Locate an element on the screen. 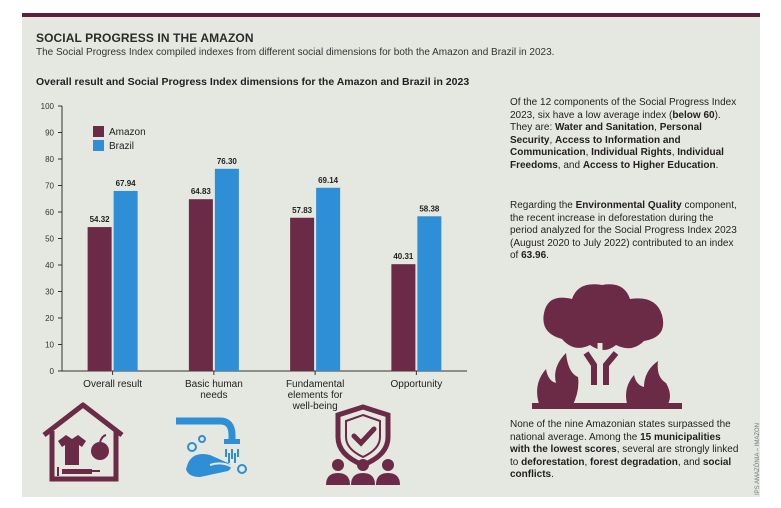 The width and height of the screenshot is (781, 508). legend-swatch-amazon is located at coordinates (98, 131).